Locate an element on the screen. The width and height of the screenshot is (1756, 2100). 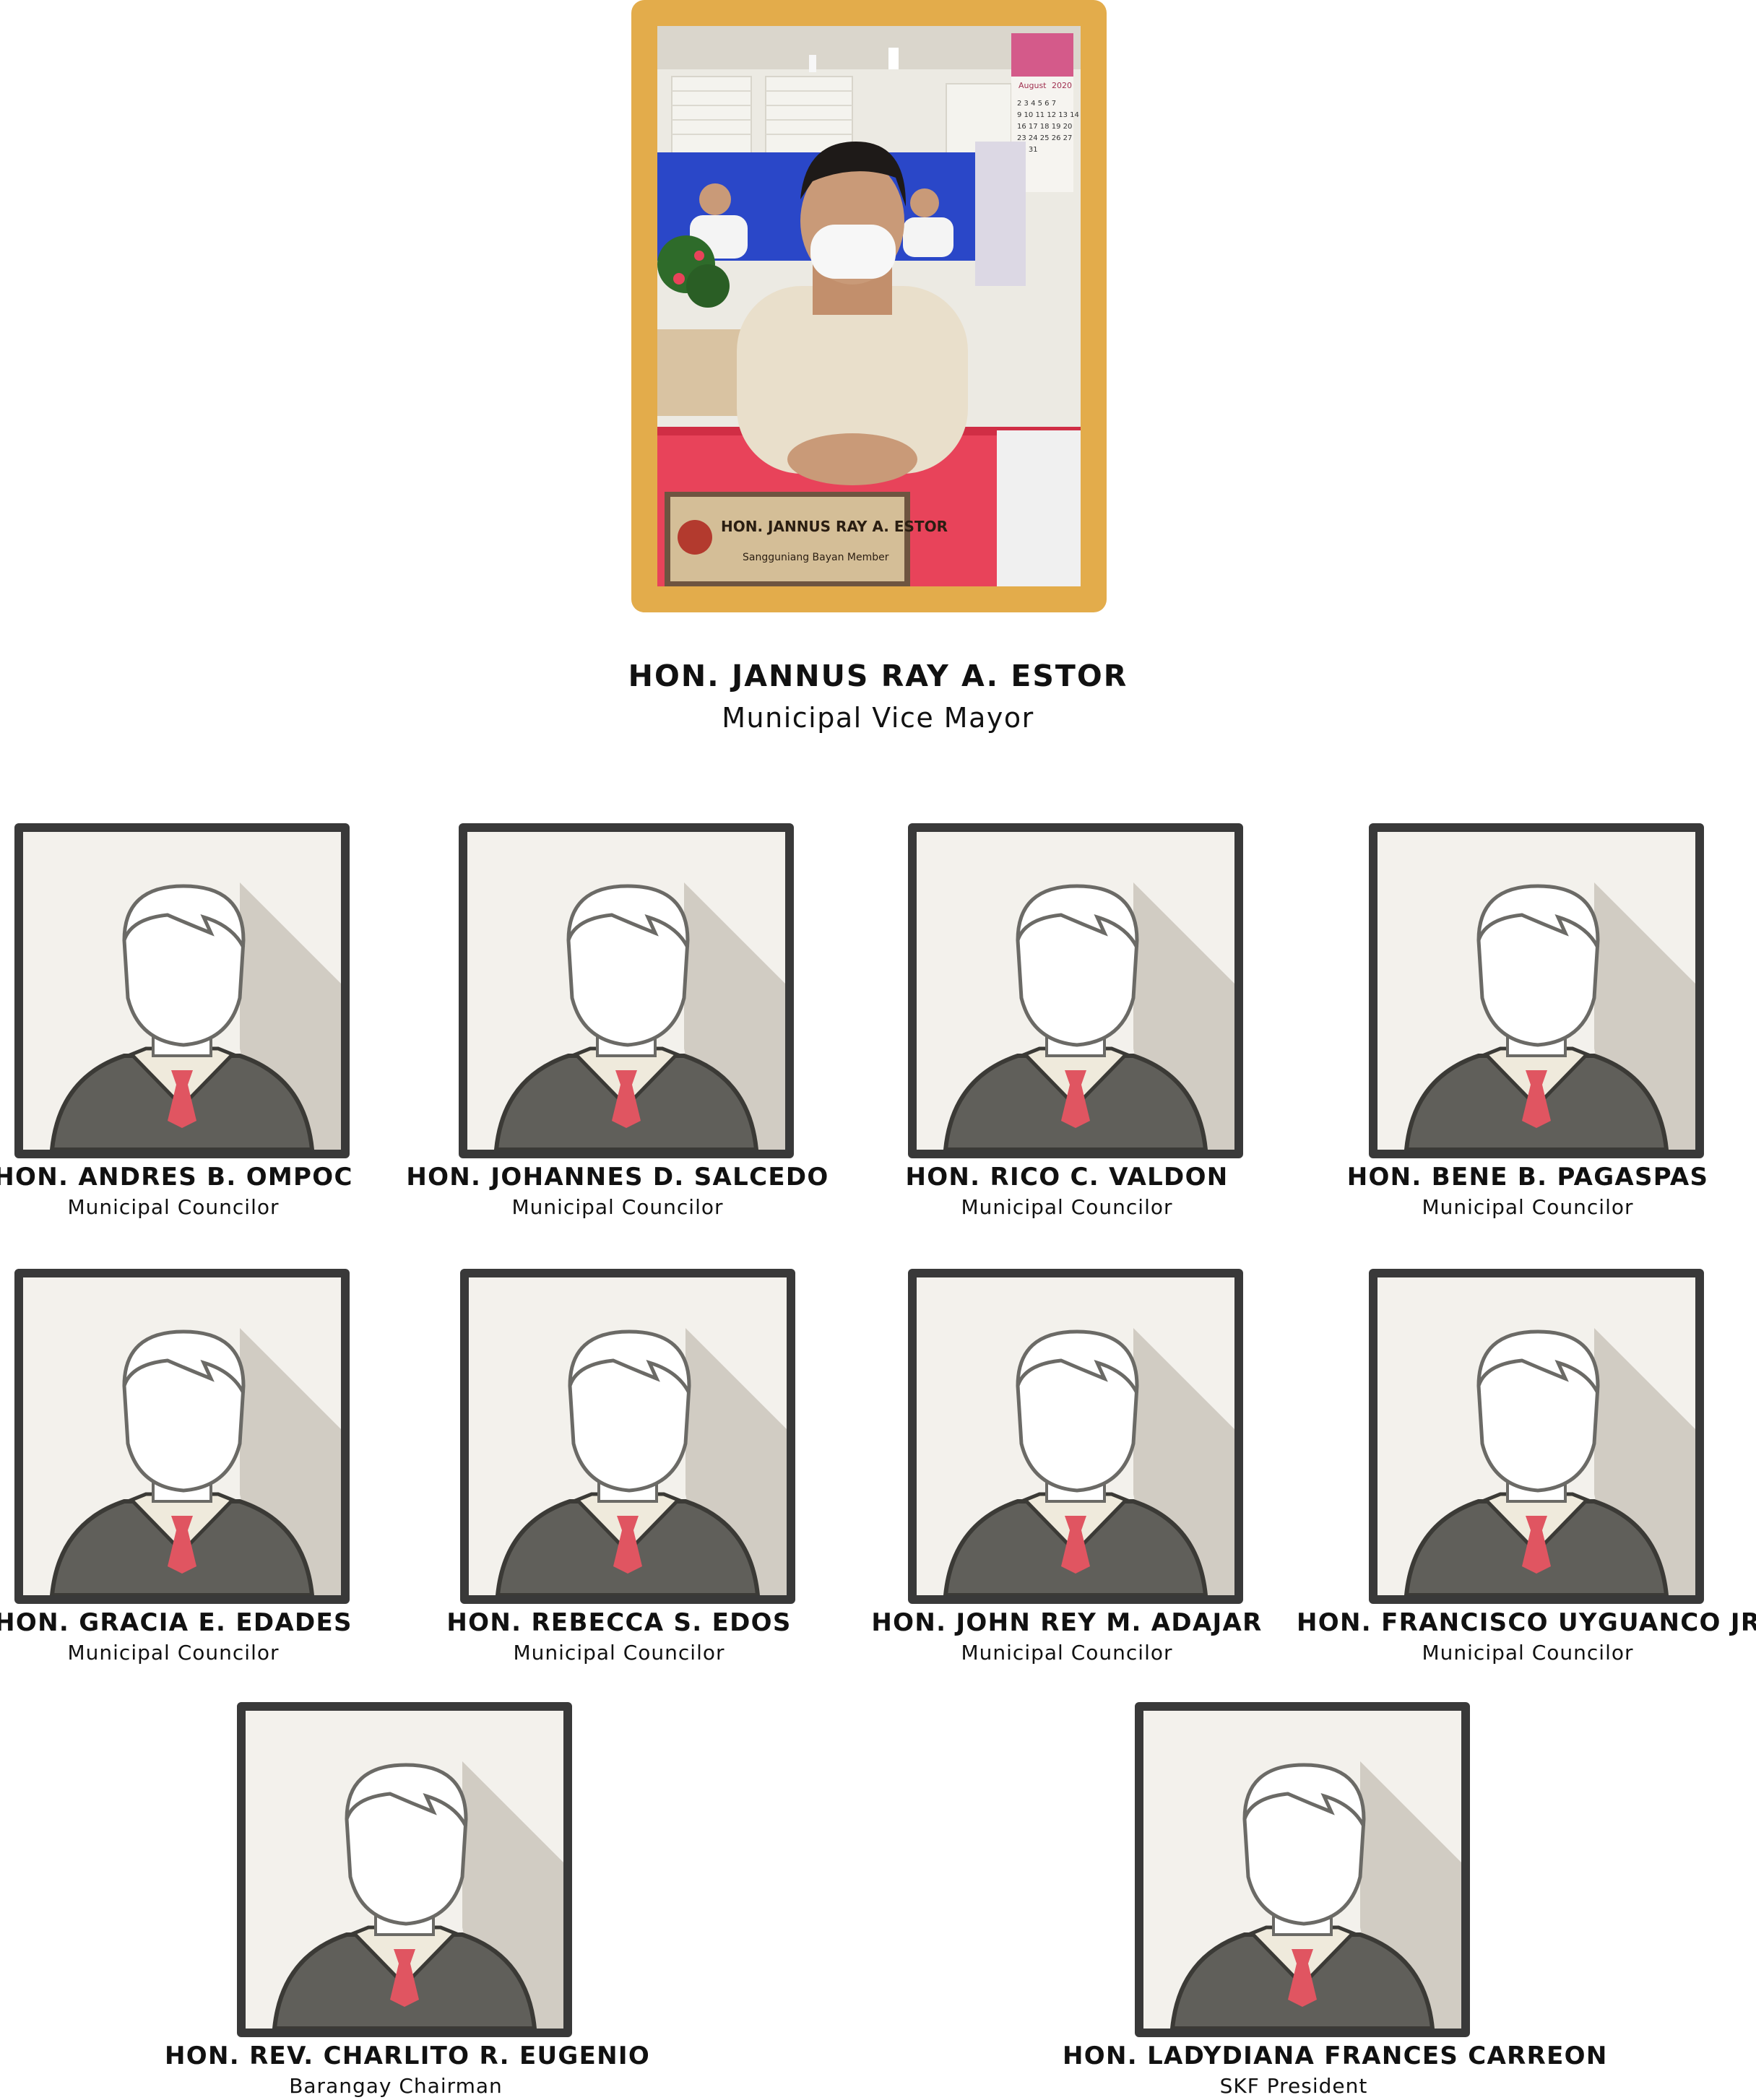
svg-text: 30 31 is located at coordinates (1027, 150).